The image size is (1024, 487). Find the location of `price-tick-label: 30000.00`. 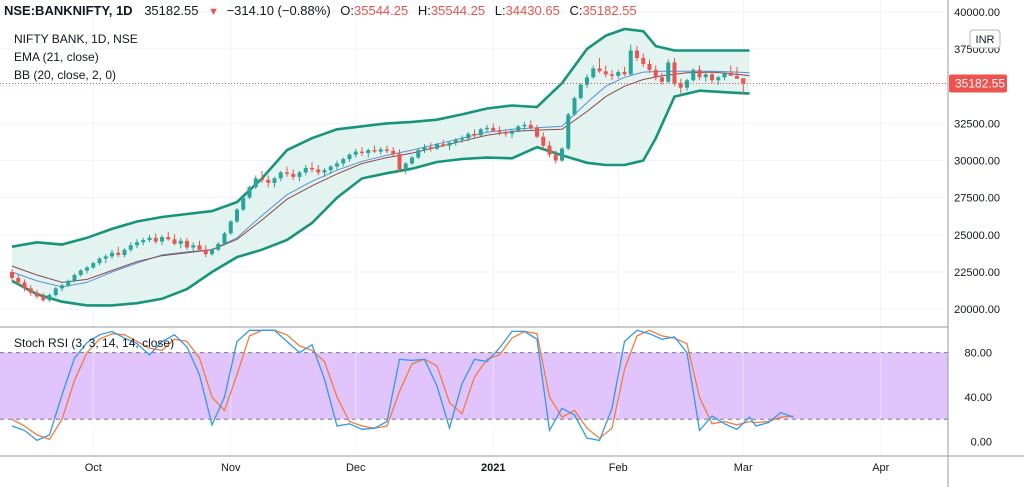

price-tick-label: 30000.00 is located at coordinates (977, 162).